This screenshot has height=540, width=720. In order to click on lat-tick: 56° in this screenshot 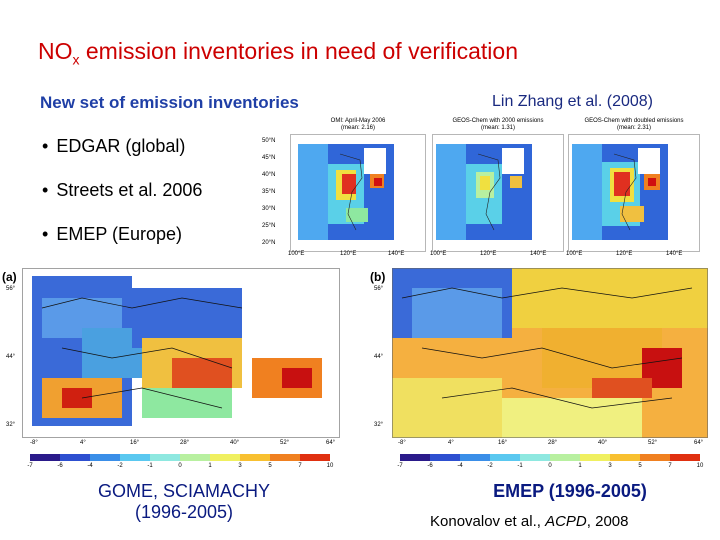, I will do `click(379, 289)`.